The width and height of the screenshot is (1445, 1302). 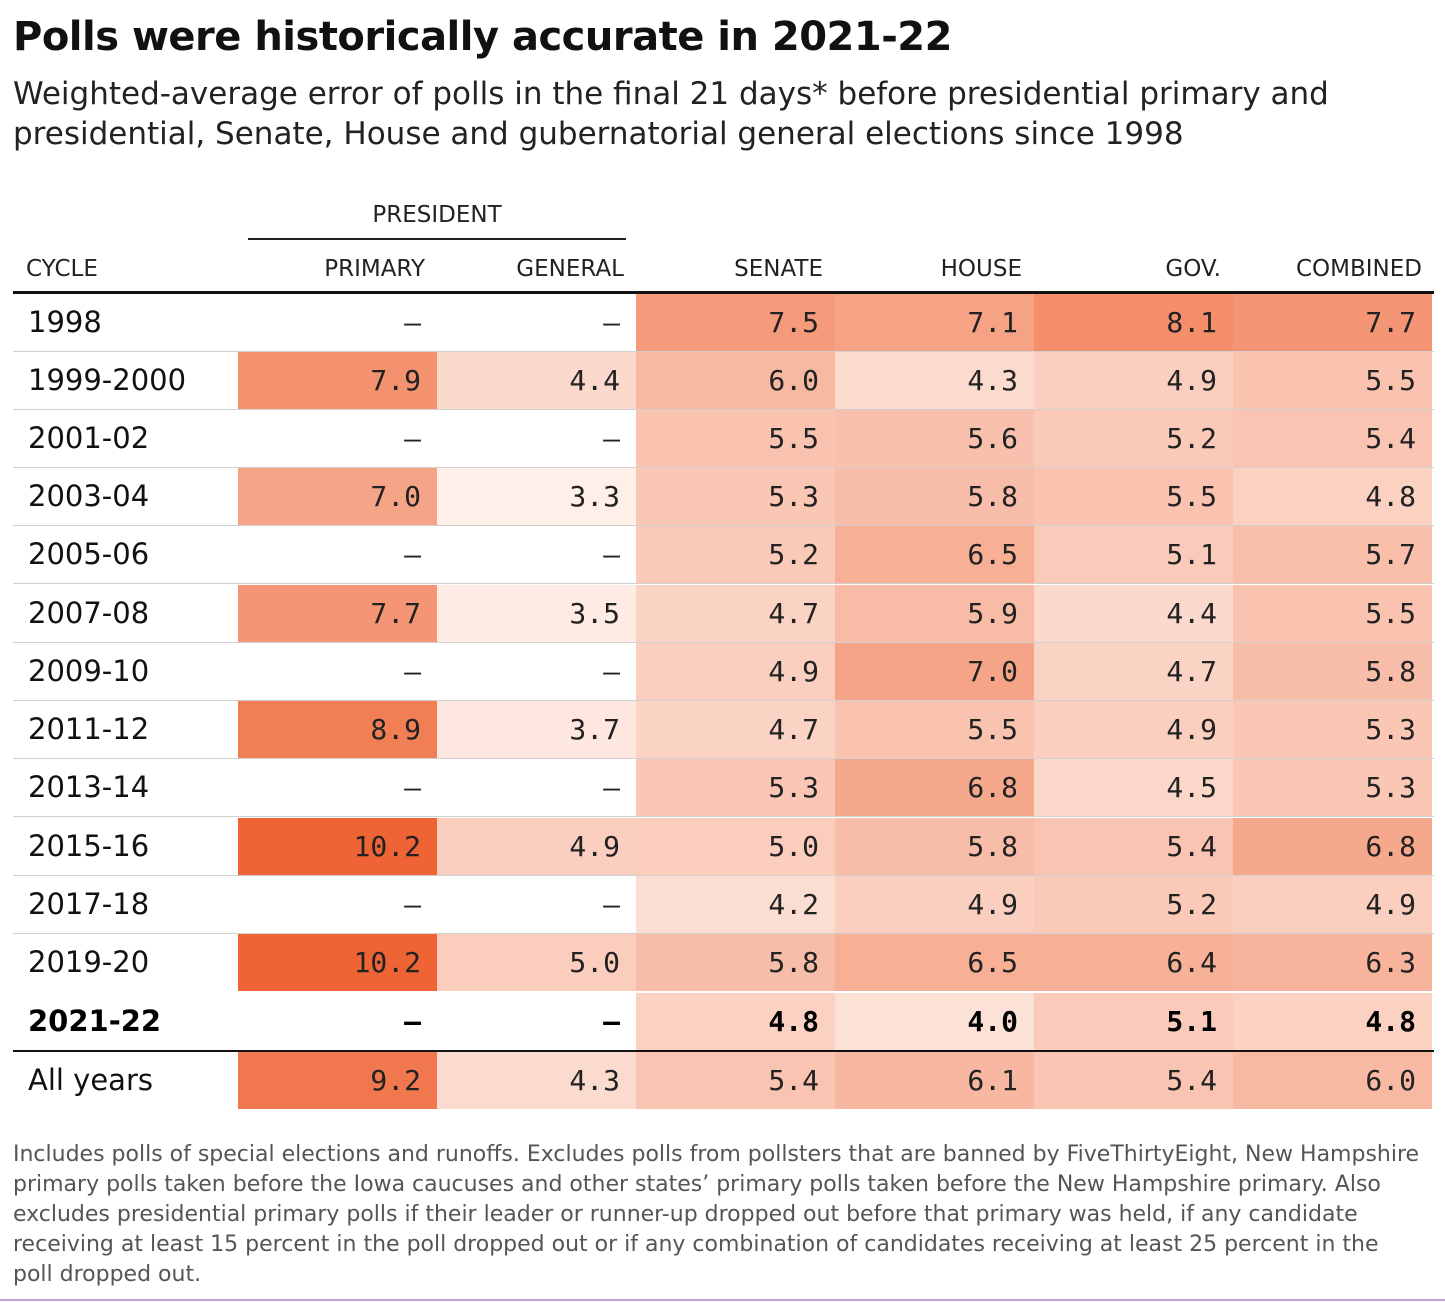 What do you see at coordinates (793, 380) in the screenshot?
I see `cell-value: 6.0` at bounding box center [793, 380].